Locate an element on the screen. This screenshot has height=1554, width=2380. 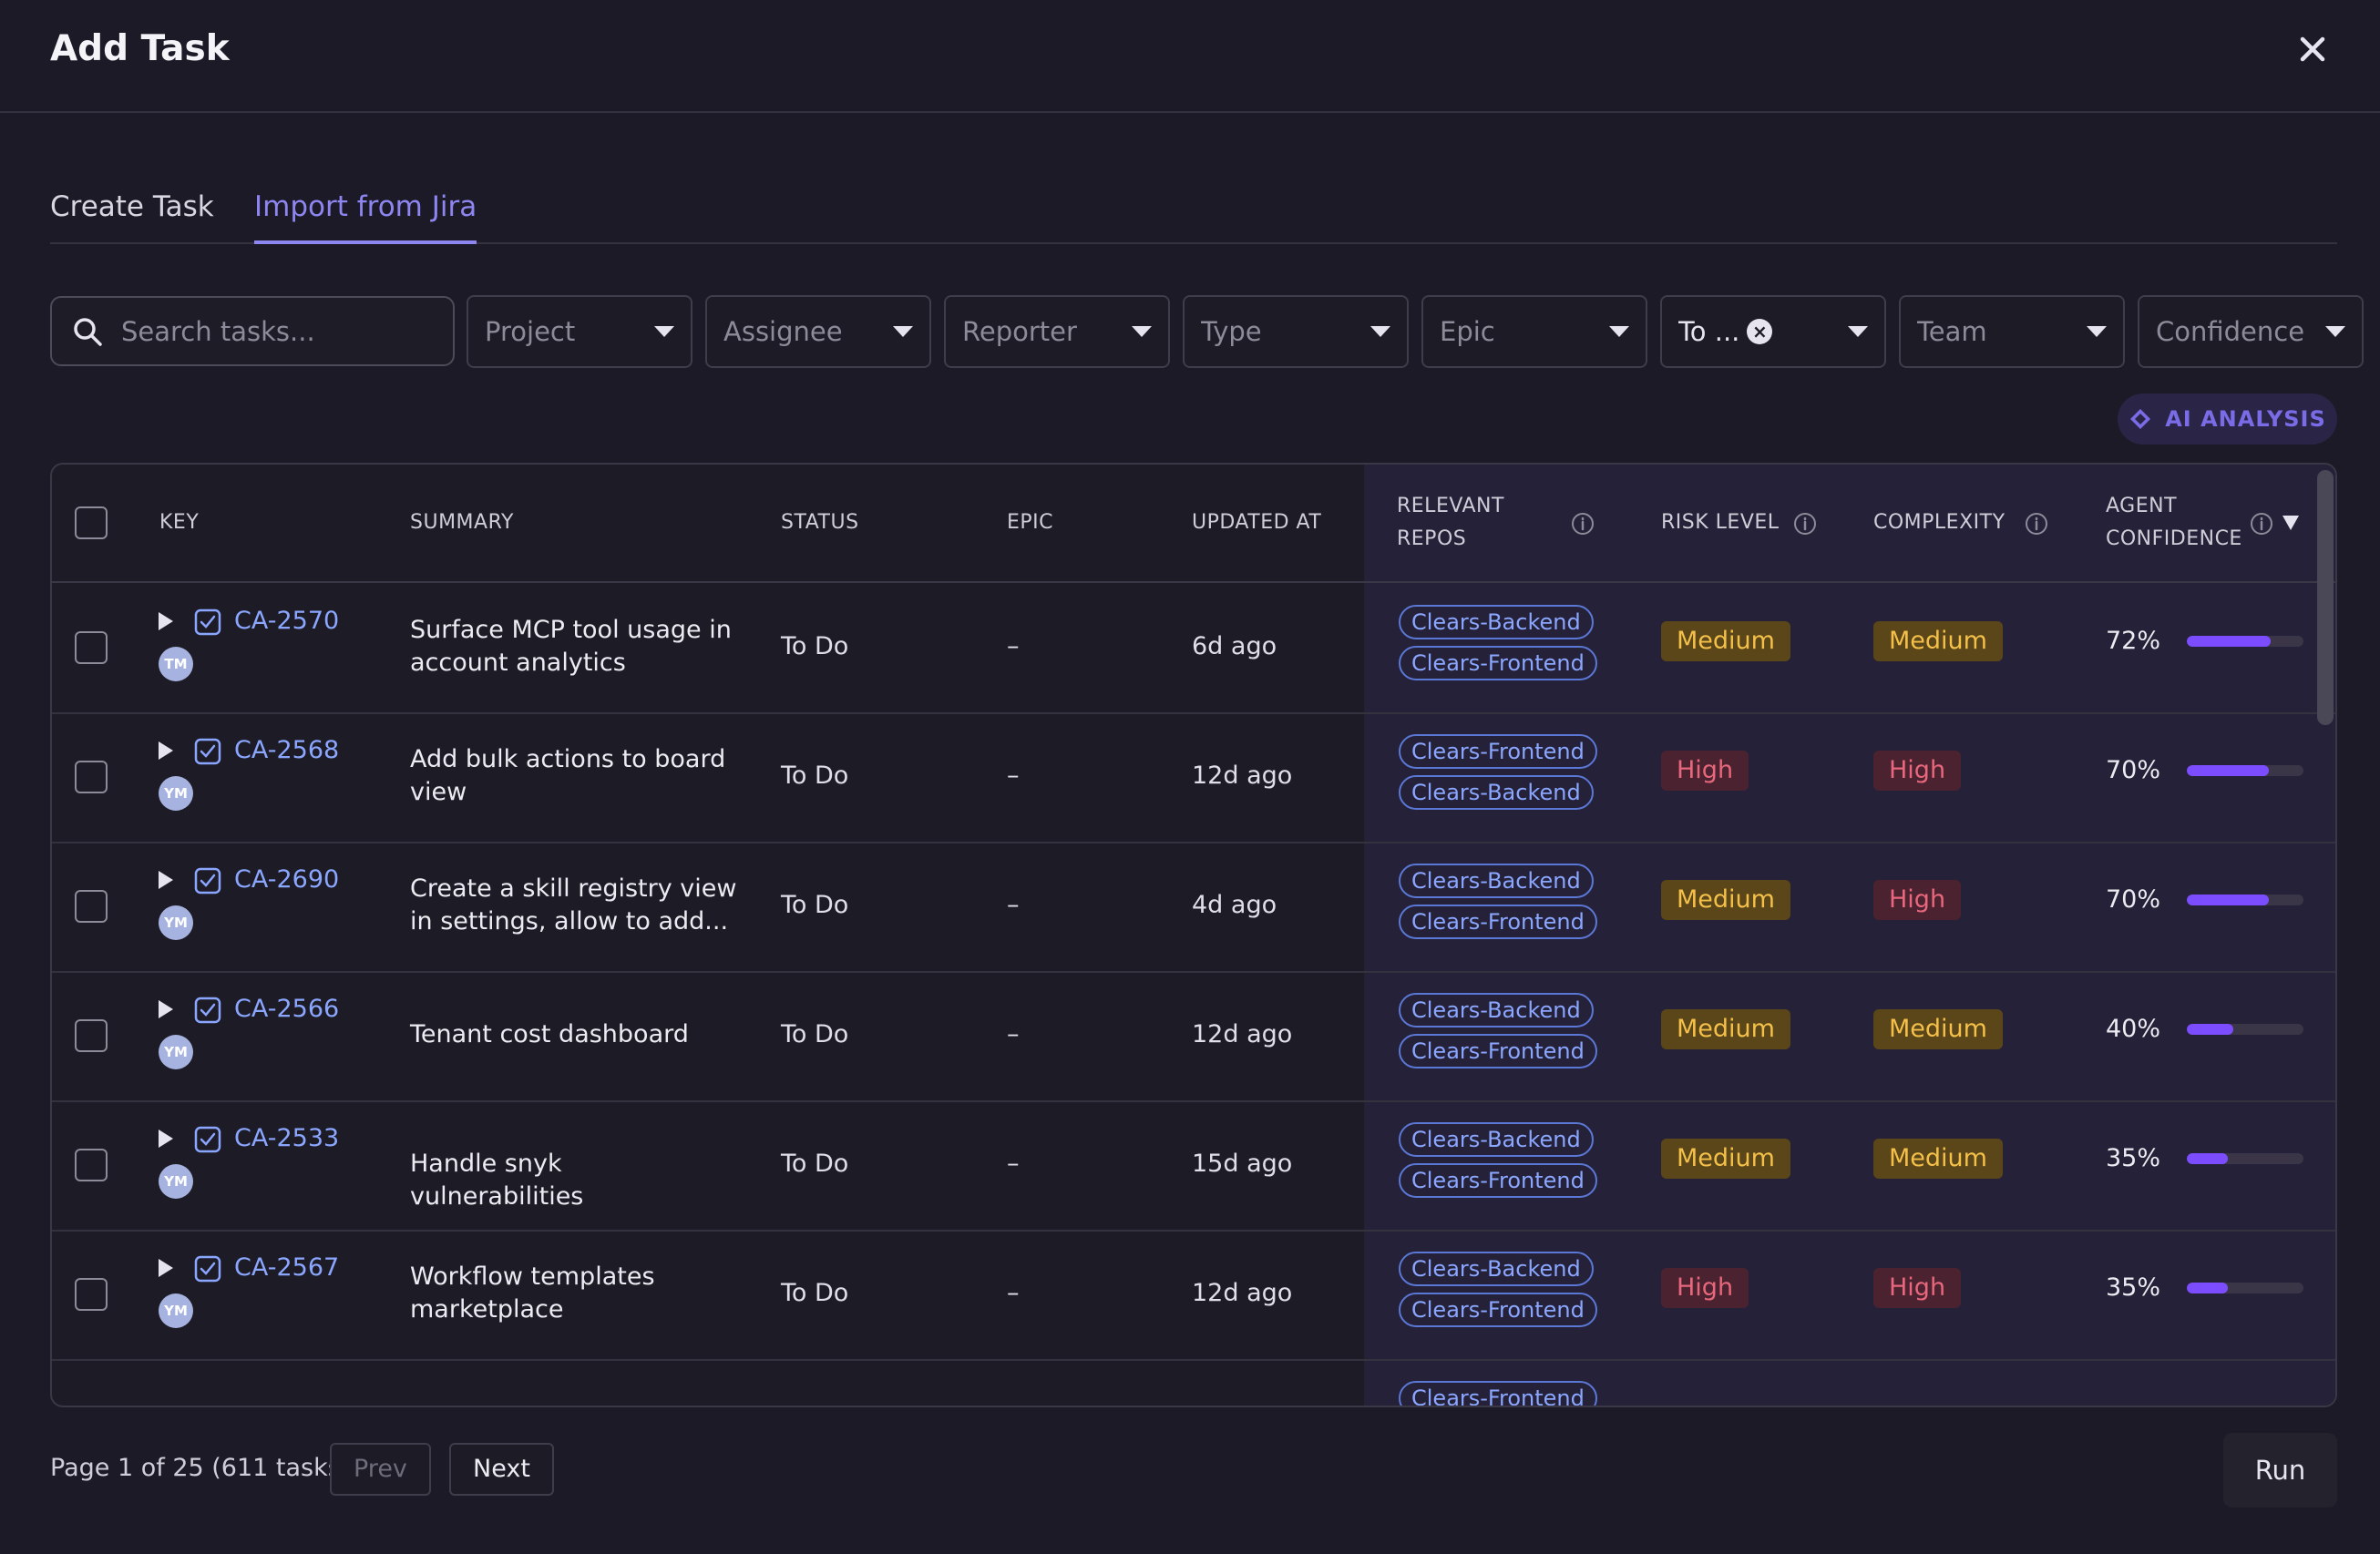
sort-descending-icon is located at coordinates (2291, 523).